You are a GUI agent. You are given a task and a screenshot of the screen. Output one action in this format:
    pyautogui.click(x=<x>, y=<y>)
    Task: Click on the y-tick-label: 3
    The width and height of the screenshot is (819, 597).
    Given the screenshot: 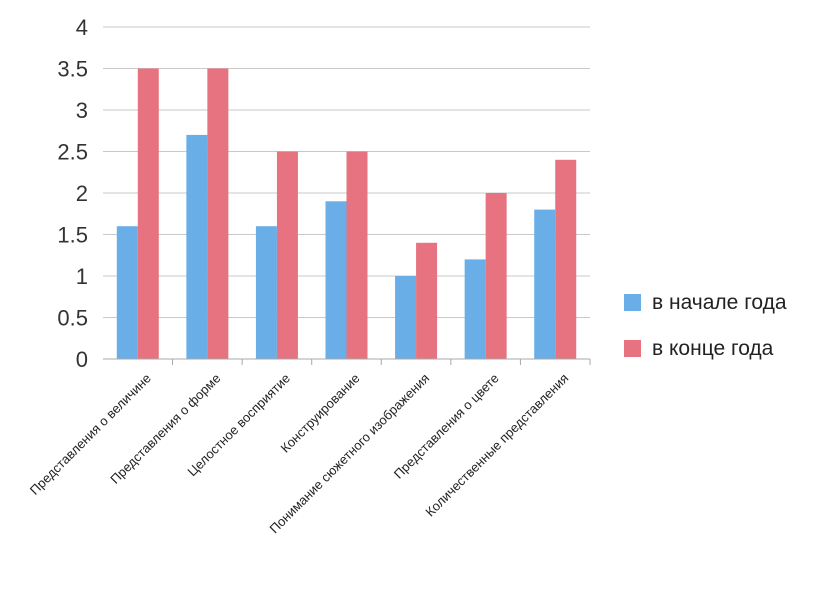 What is the action you would take?
    pyautogui.click(x=82, y=110)
    